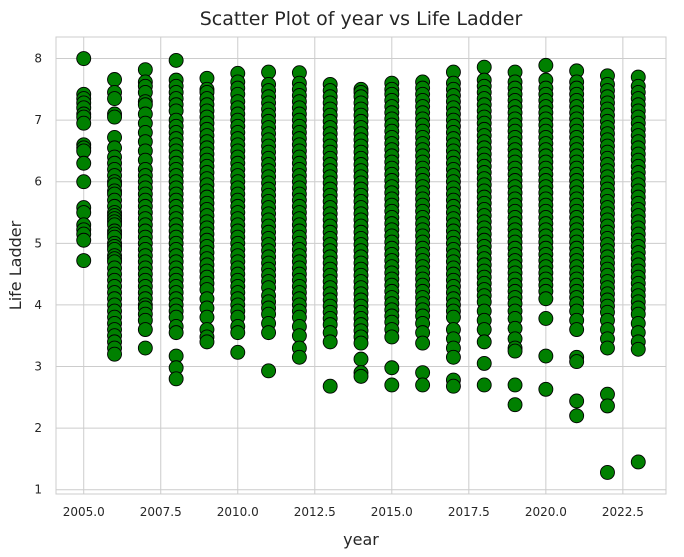  I want to click on y-tick-labels: 1 2 3 4 5 6 7 8, so click(38, 274).